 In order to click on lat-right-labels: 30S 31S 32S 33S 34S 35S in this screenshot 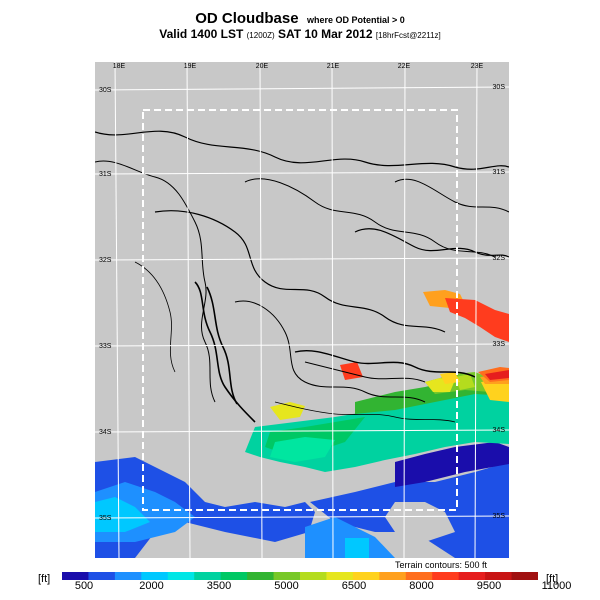, I will do `click(499, 302)`.